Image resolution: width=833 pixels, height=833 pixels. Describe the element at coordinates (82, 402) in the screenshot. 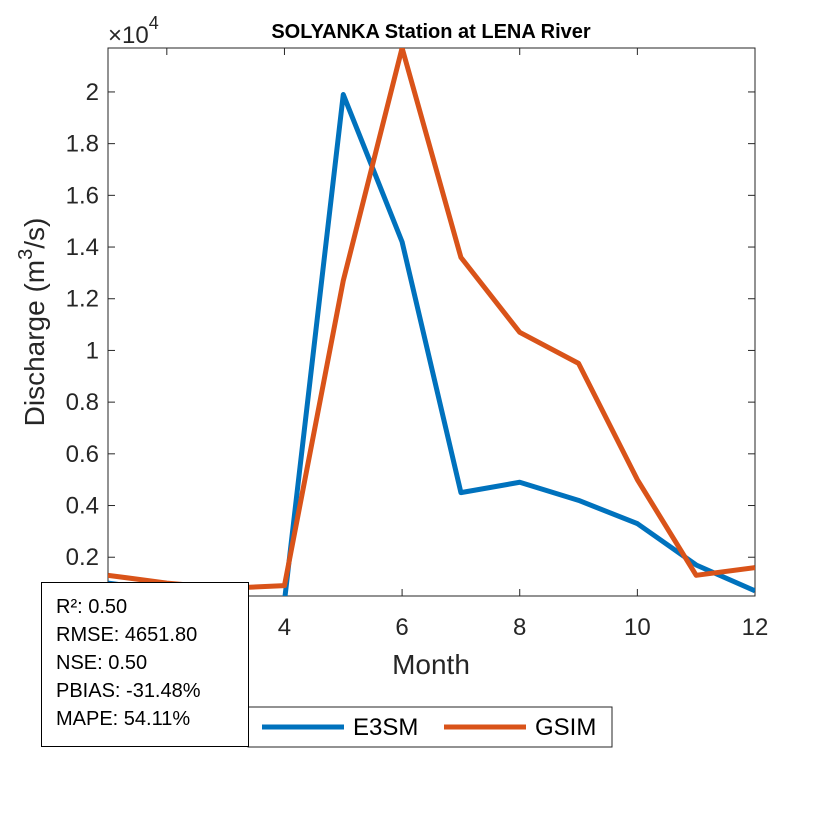

I see `y-tick-label: 0.8` at that location.